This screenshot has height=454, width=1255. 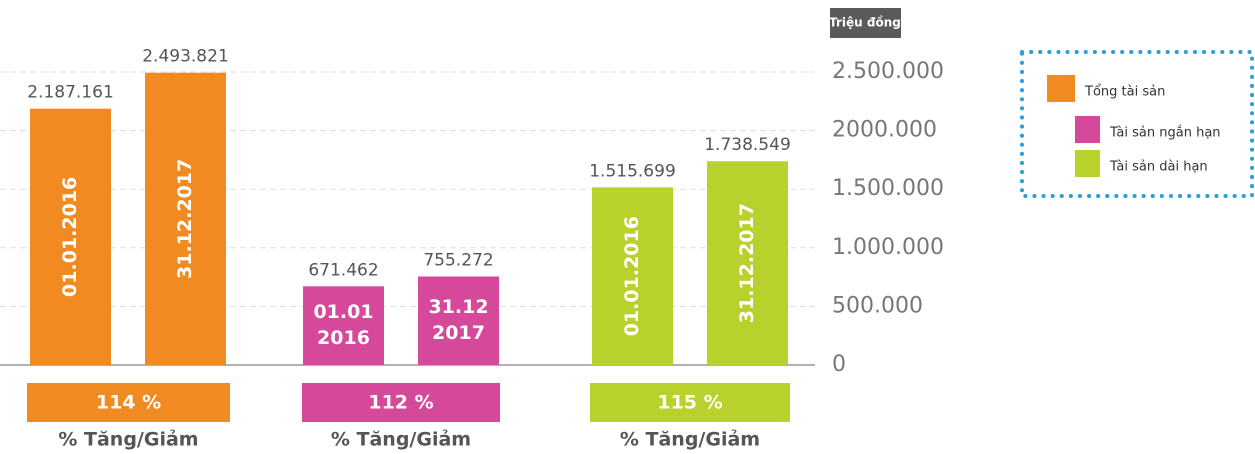 I want to click on y-tick-label: 2.500.000, so click(x=888, y=71).